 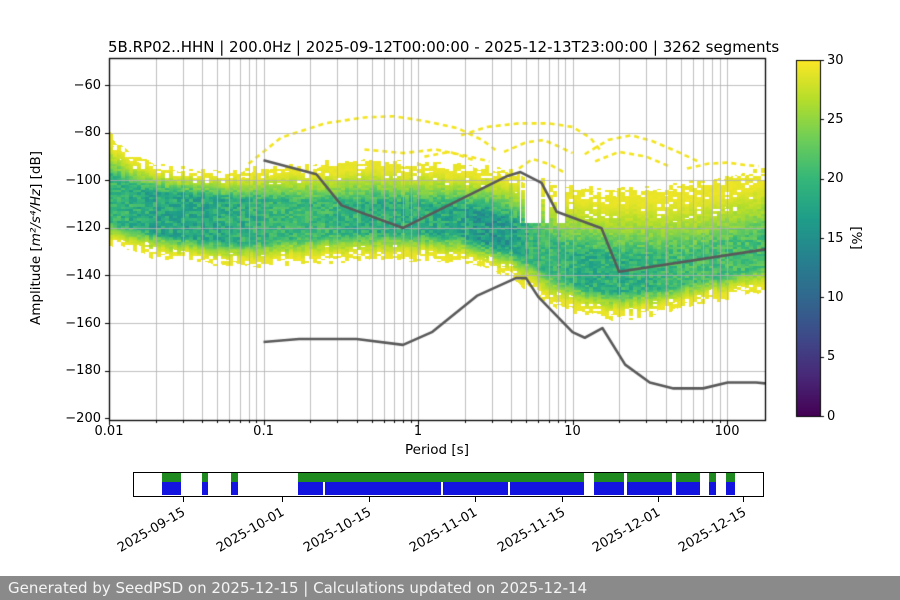 What do you see at coordinates (572, 431) in the screenshot?
I see `x-tick-label: 10` at bounding box center [572, 431].